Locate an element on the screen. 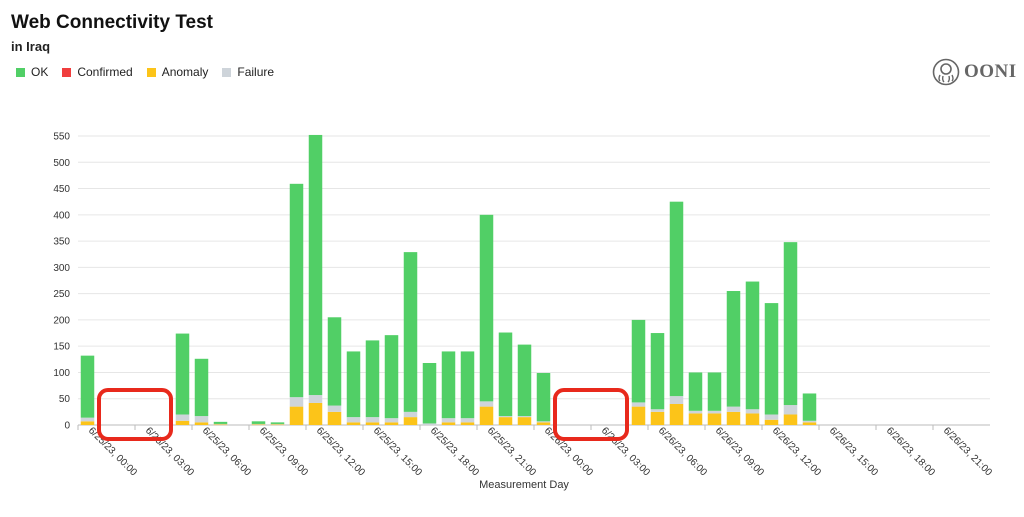 The height and width of the screenshot is (517, 1024). x-tick-label: 6/26/23, 09:00 is located at coordinates (739, 451).